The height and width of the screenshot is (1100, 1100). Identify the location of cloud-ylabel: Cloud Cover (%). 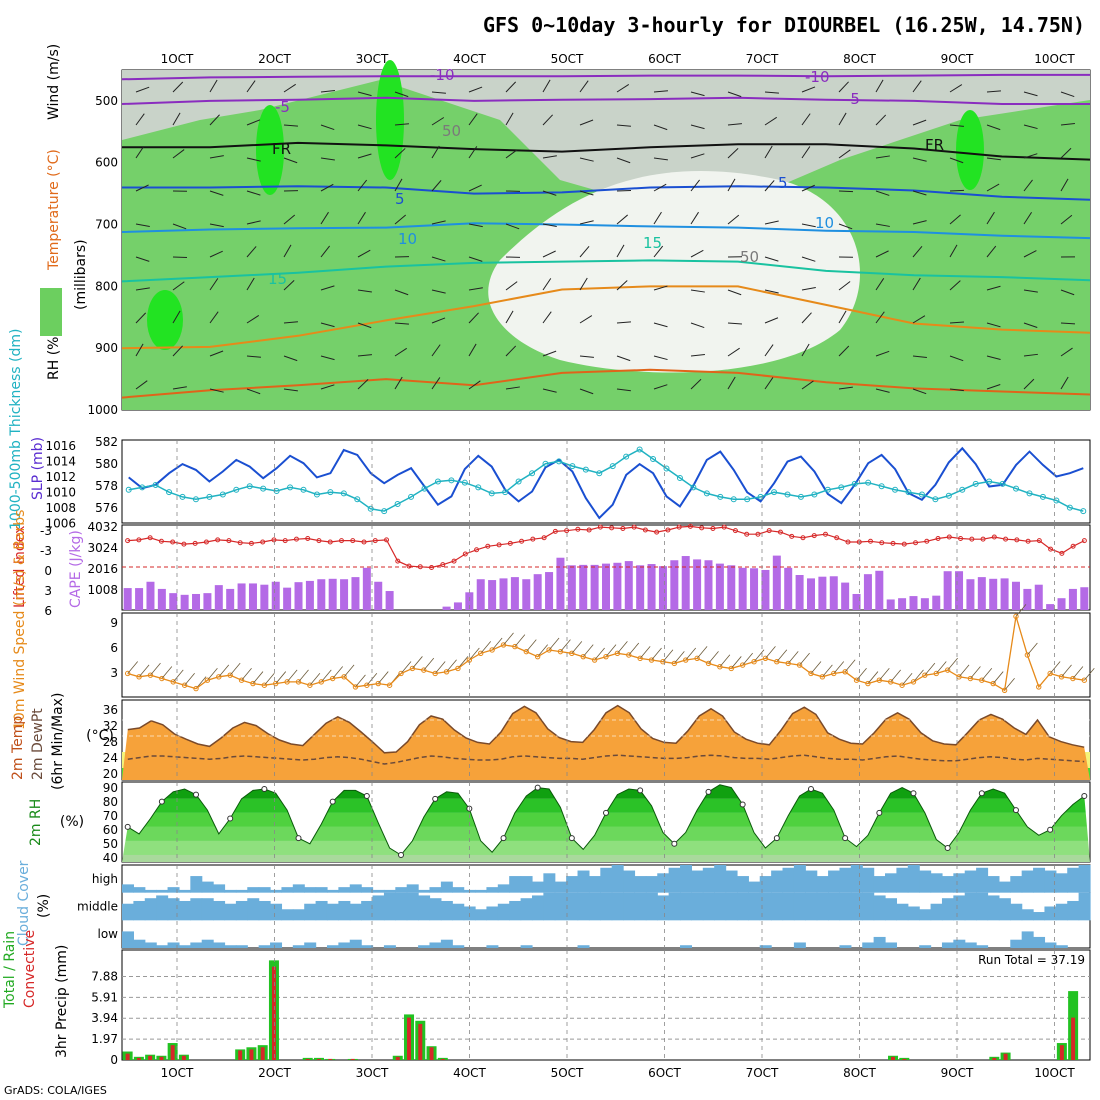
(34, 903).